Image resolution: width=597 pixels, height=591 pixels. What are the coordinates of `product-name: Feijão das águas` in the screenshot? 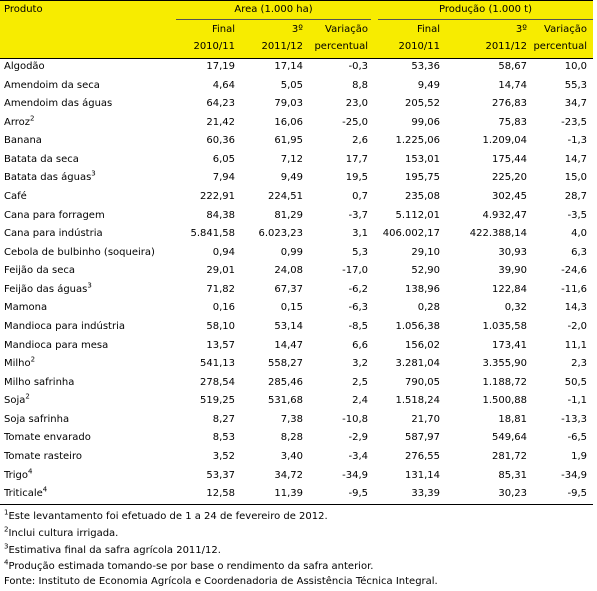 It's located at (46, 289).